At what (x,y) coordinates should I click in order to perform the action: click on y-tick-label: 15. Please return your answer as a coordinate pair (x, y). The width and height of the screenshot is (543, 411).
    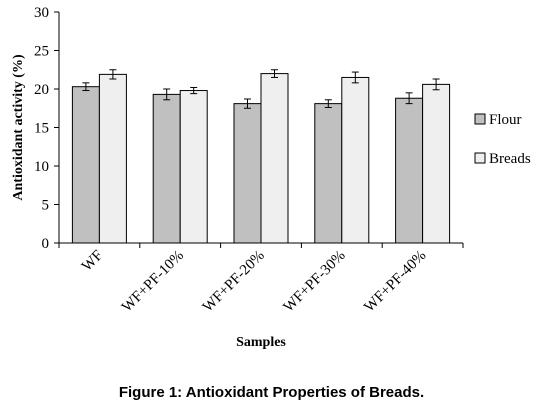
    Looking at the image, I should click on (41, 129).